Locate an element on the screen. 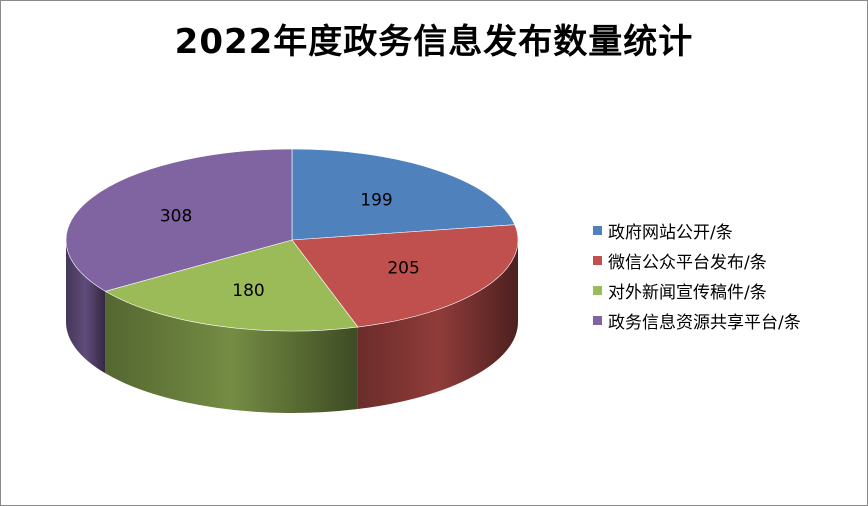 Image resolution: width=868 pixels, height=506 pixels. pie-data-labels: 199 205 180 308 is located at coordinates (290, 246).